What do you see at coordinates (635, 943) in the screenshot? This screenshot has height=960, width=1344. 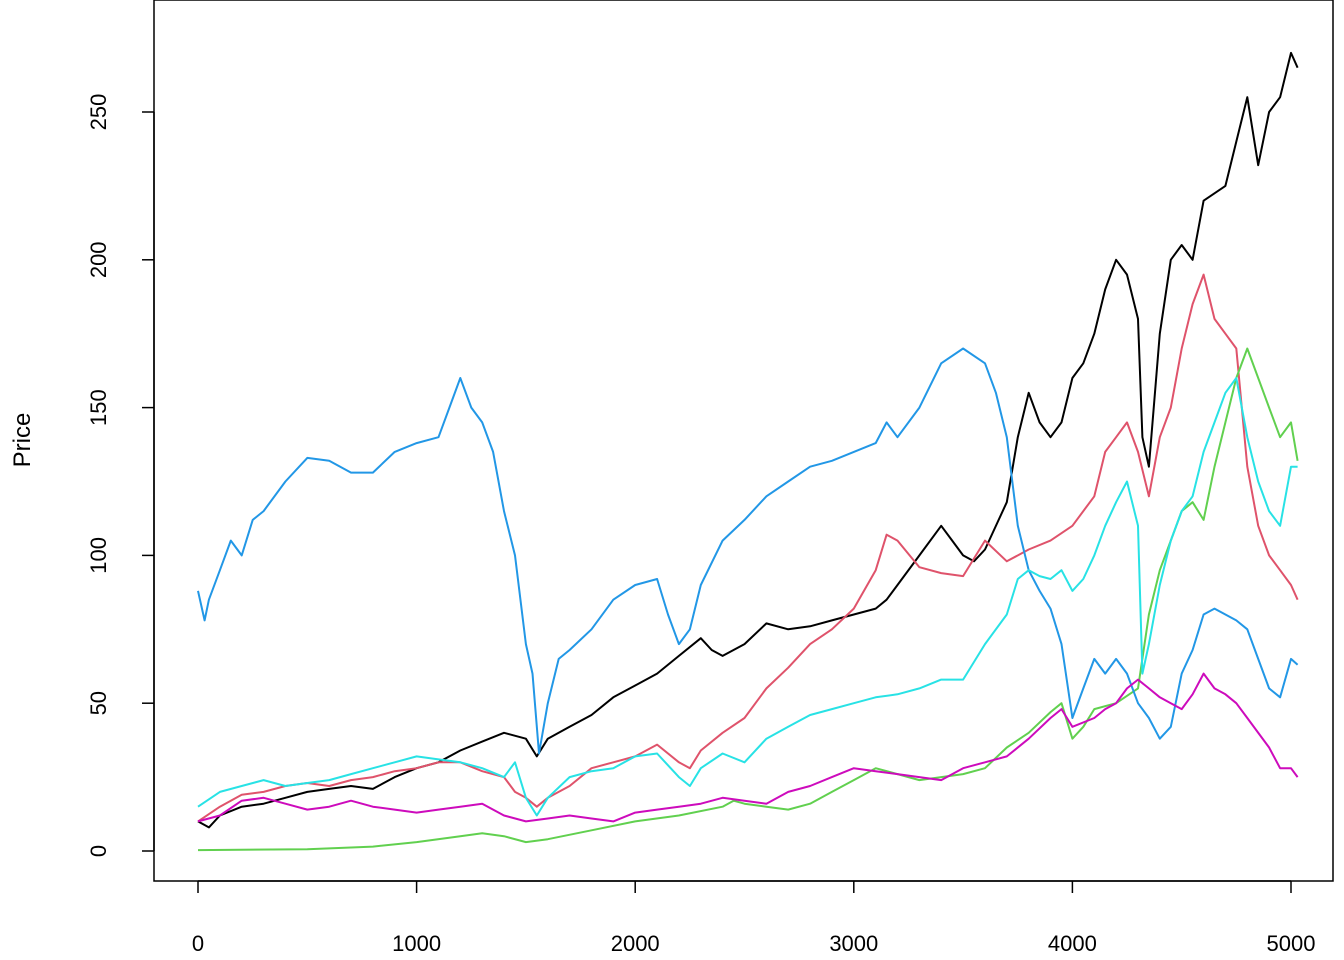 I see `x-tick-label: 2000` at bounding box center [635, 943].